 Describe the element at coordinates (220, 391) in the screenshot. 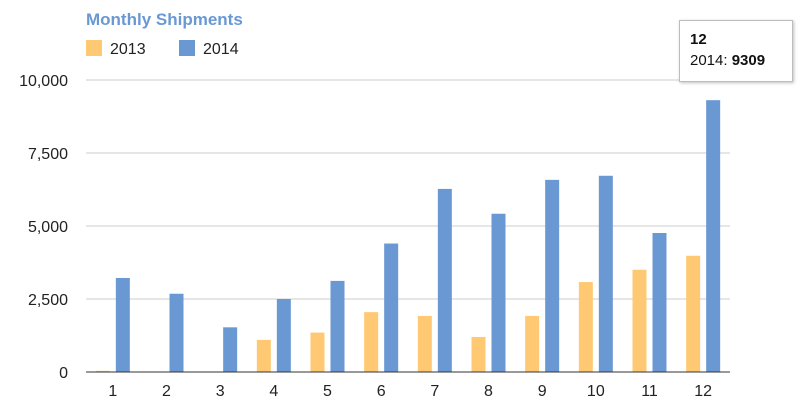

I see `x-tick-label: 3` at that location.